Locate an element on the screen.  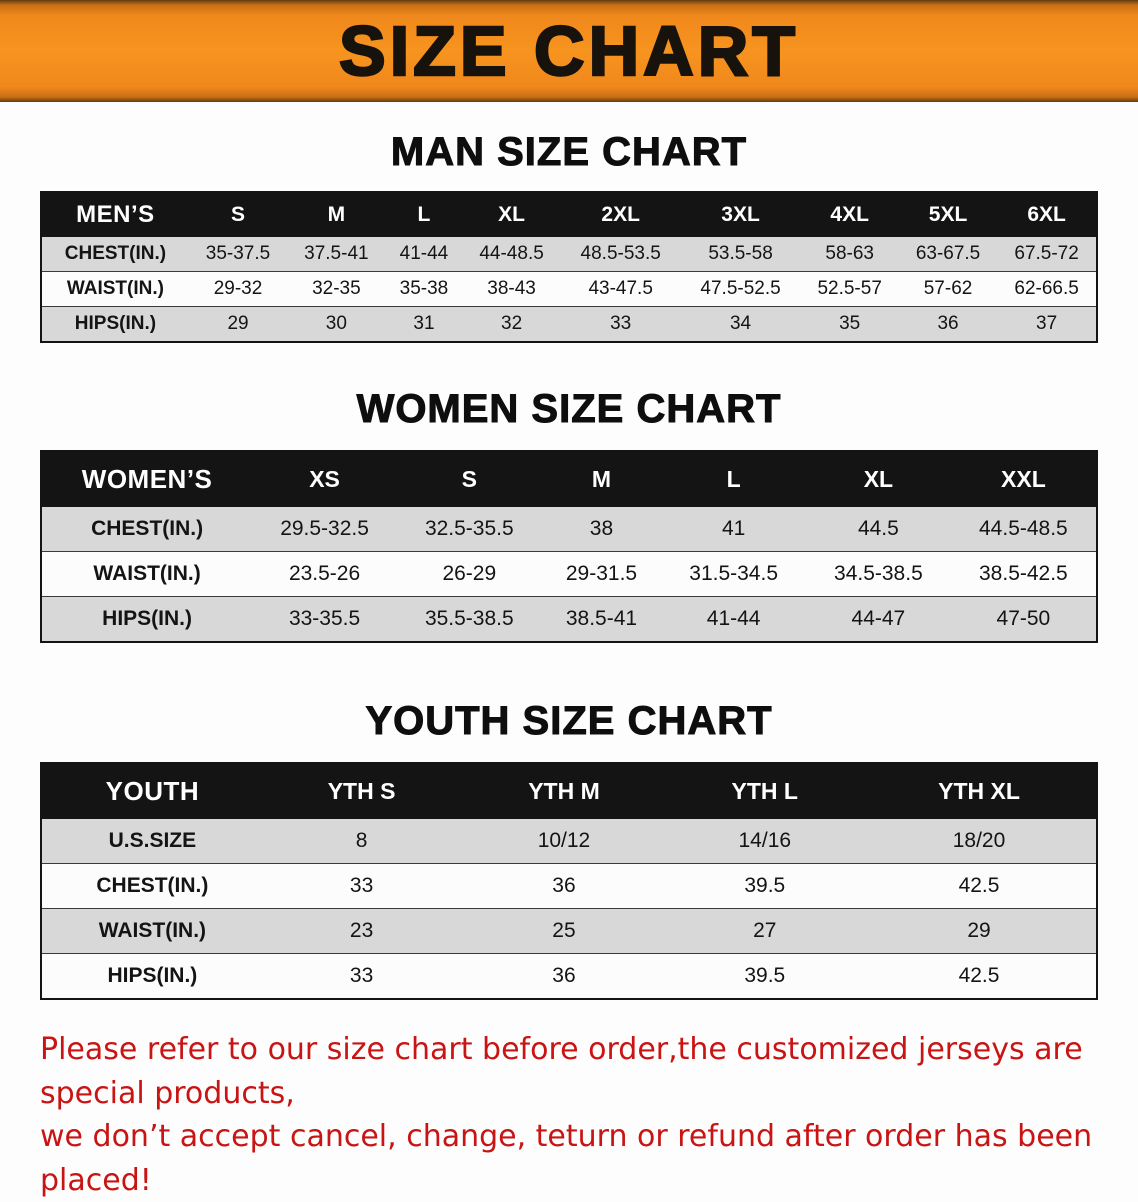
youth-section-heading: YOUTH SIZE CHART is located at coordinates (569, 721).